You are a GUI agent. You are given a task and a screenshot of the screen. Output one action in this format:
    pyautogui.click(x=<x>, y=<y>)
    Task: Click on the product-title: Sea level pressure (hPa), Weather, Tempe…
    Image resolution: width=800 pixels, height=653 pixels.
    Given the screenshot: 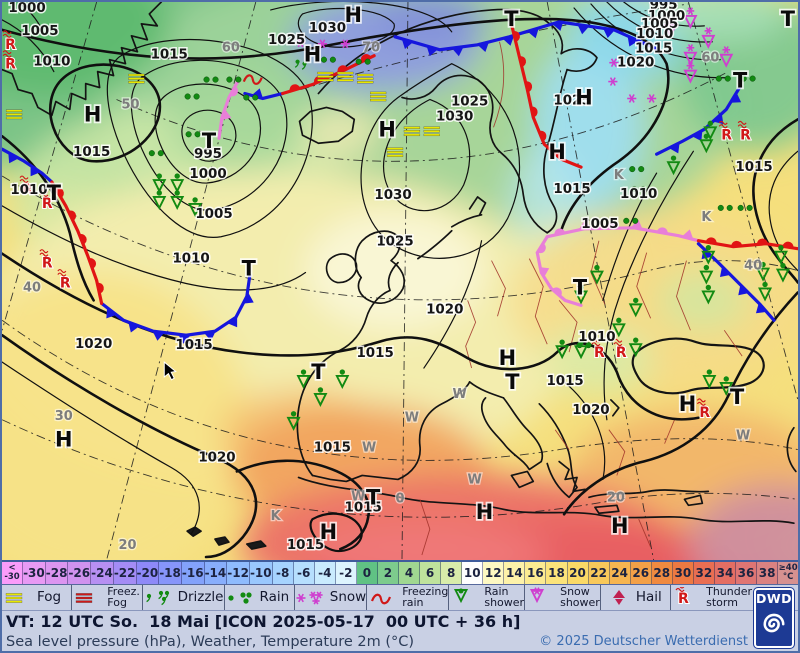 What is the action you would take?
    pyautogui.click(x=210, y=641)
    